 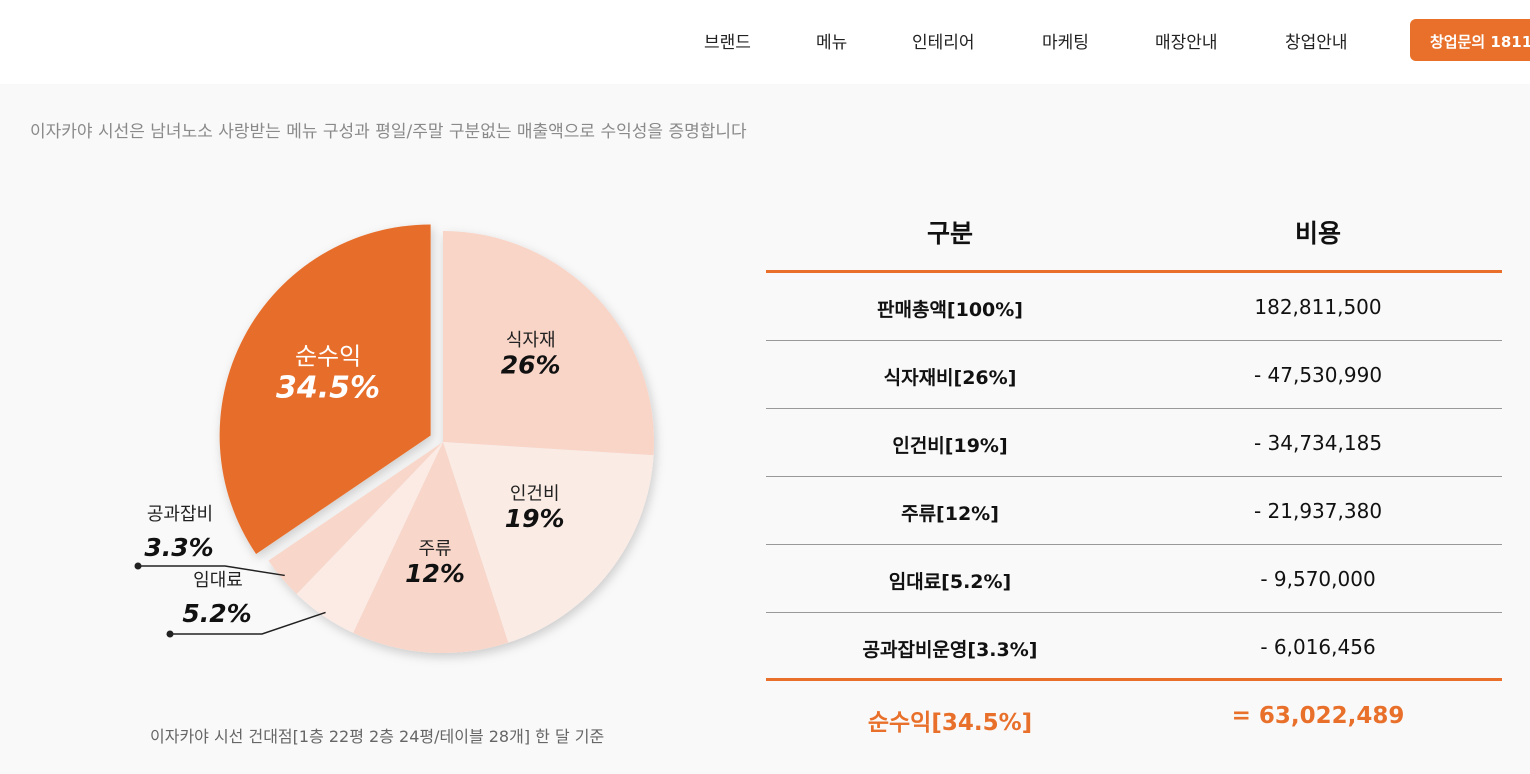 What do you see at coordinates (765, 42) in the screenshot?
I see `top-nav: 브랜드 메뉴 인테리어 마케팅 매장안내 창업안내 창업문의 1811` at bounding box center [765, 42].